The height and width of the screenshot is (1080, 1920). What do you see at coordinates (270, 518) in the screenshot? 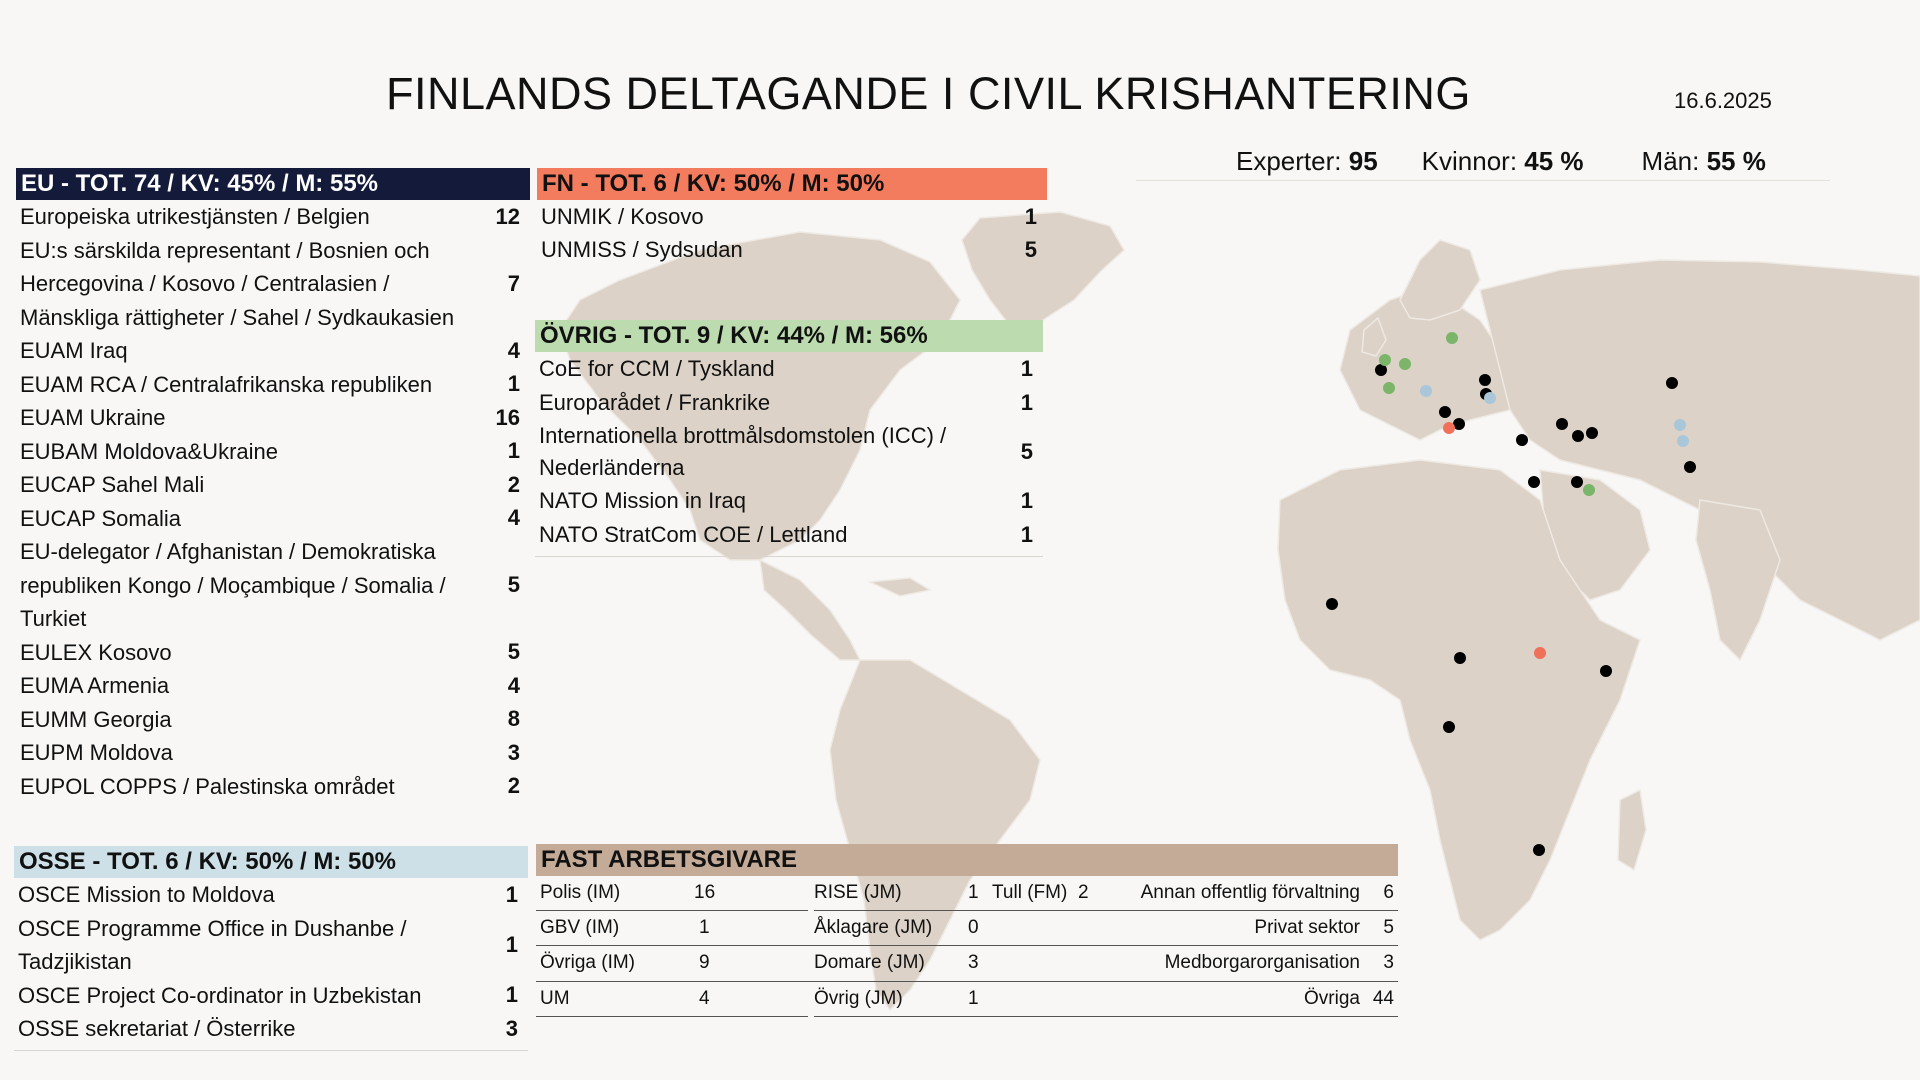
I see `list-item: EUCAP Somalia 4` at bounding box center [270, 518].